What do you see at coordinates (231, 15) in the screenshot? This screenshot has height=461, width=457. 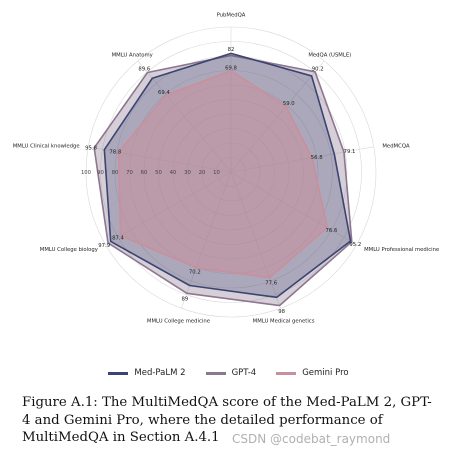 I see `axis-label-pubmedqa: PubMedQA` at bounding box center [231, 15].